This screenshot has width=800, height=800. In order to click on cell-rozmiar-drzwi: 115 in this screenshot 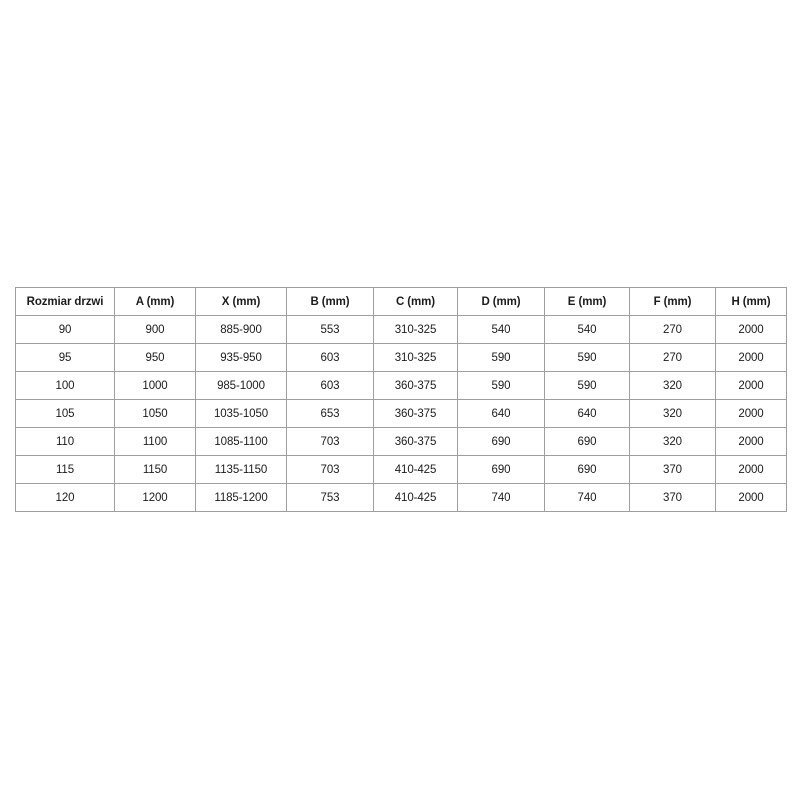, I will do `click(65, 469)`.